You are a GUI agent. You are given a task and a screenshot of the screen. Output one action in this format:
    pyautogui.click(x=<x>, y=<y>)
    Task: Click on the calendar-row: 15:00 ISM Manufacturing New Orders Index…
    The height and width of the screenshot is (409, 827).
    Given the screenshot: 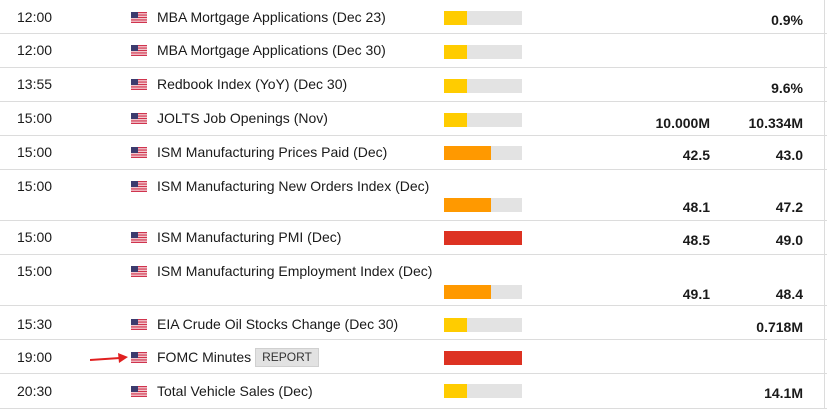 What is the action you would take?
    pyautogui.click(x=413, y=195)
    